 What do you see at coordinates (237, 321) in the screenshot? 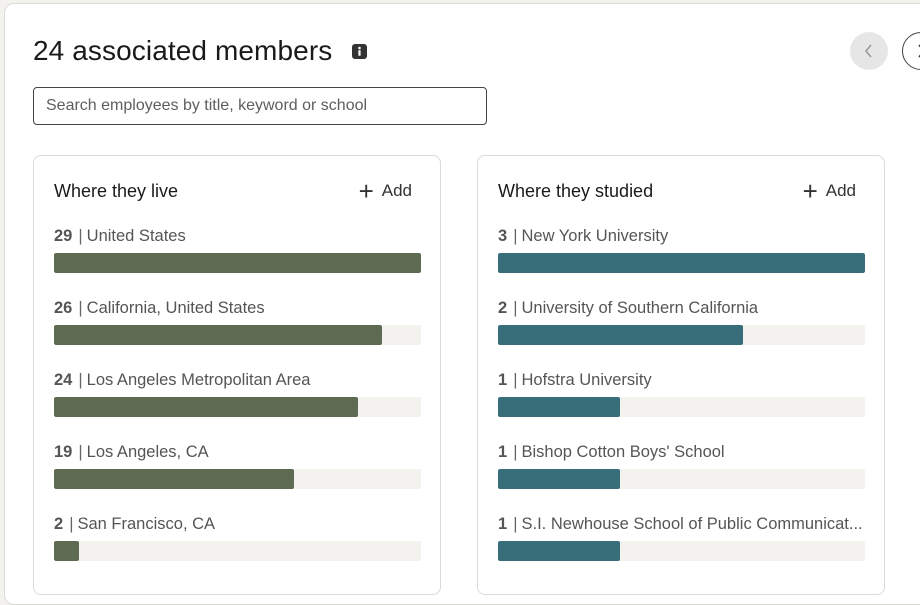
I see `list-item: 26 | California, United States` at bounding box center [237, 321].